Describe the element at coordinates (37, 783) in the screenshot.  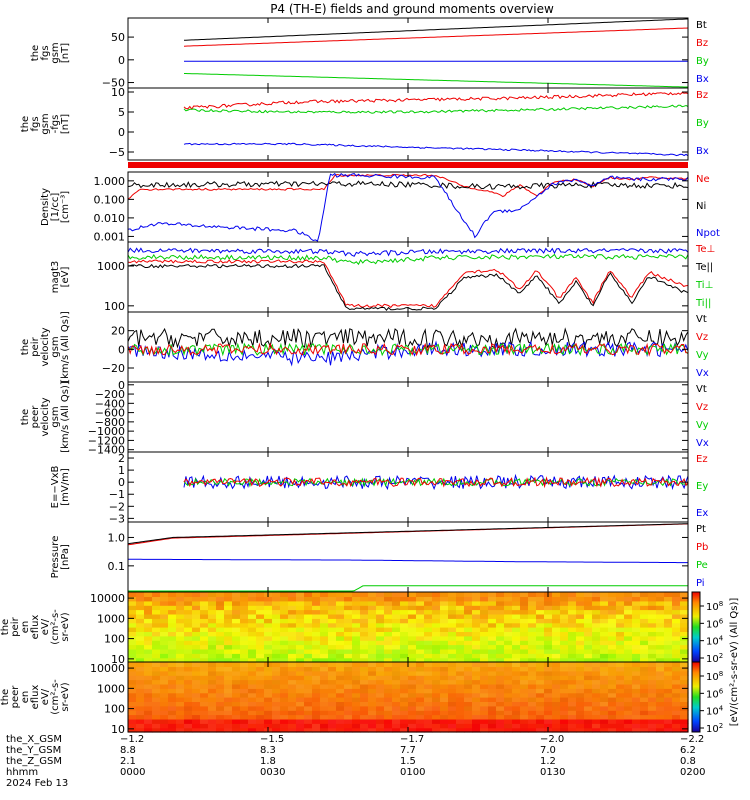
I see `x-row-label: 2024 Feb 13` at that location.